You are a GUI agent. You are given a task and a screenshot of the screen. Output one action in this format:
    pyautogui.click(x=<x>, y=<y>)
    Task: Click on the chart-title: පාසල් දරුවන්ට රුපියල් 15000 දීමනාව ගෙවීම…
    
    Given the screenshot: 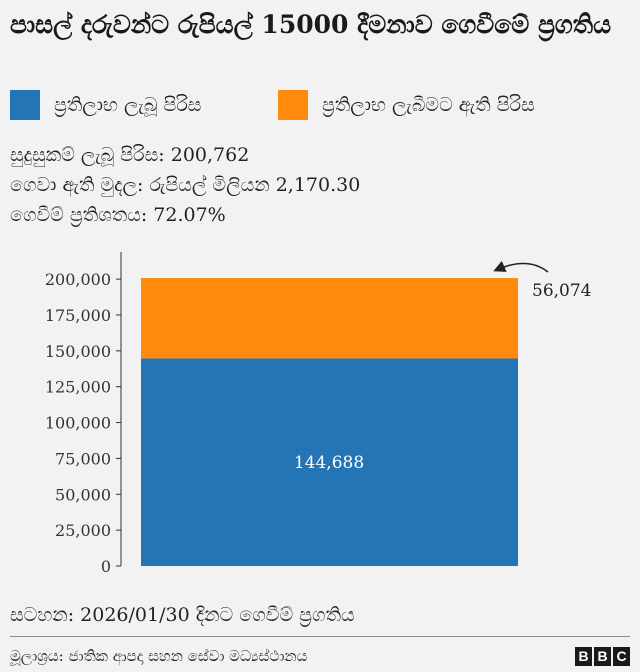 What is the action you would take?
    pyautogui.click(x=311, y=24)
    